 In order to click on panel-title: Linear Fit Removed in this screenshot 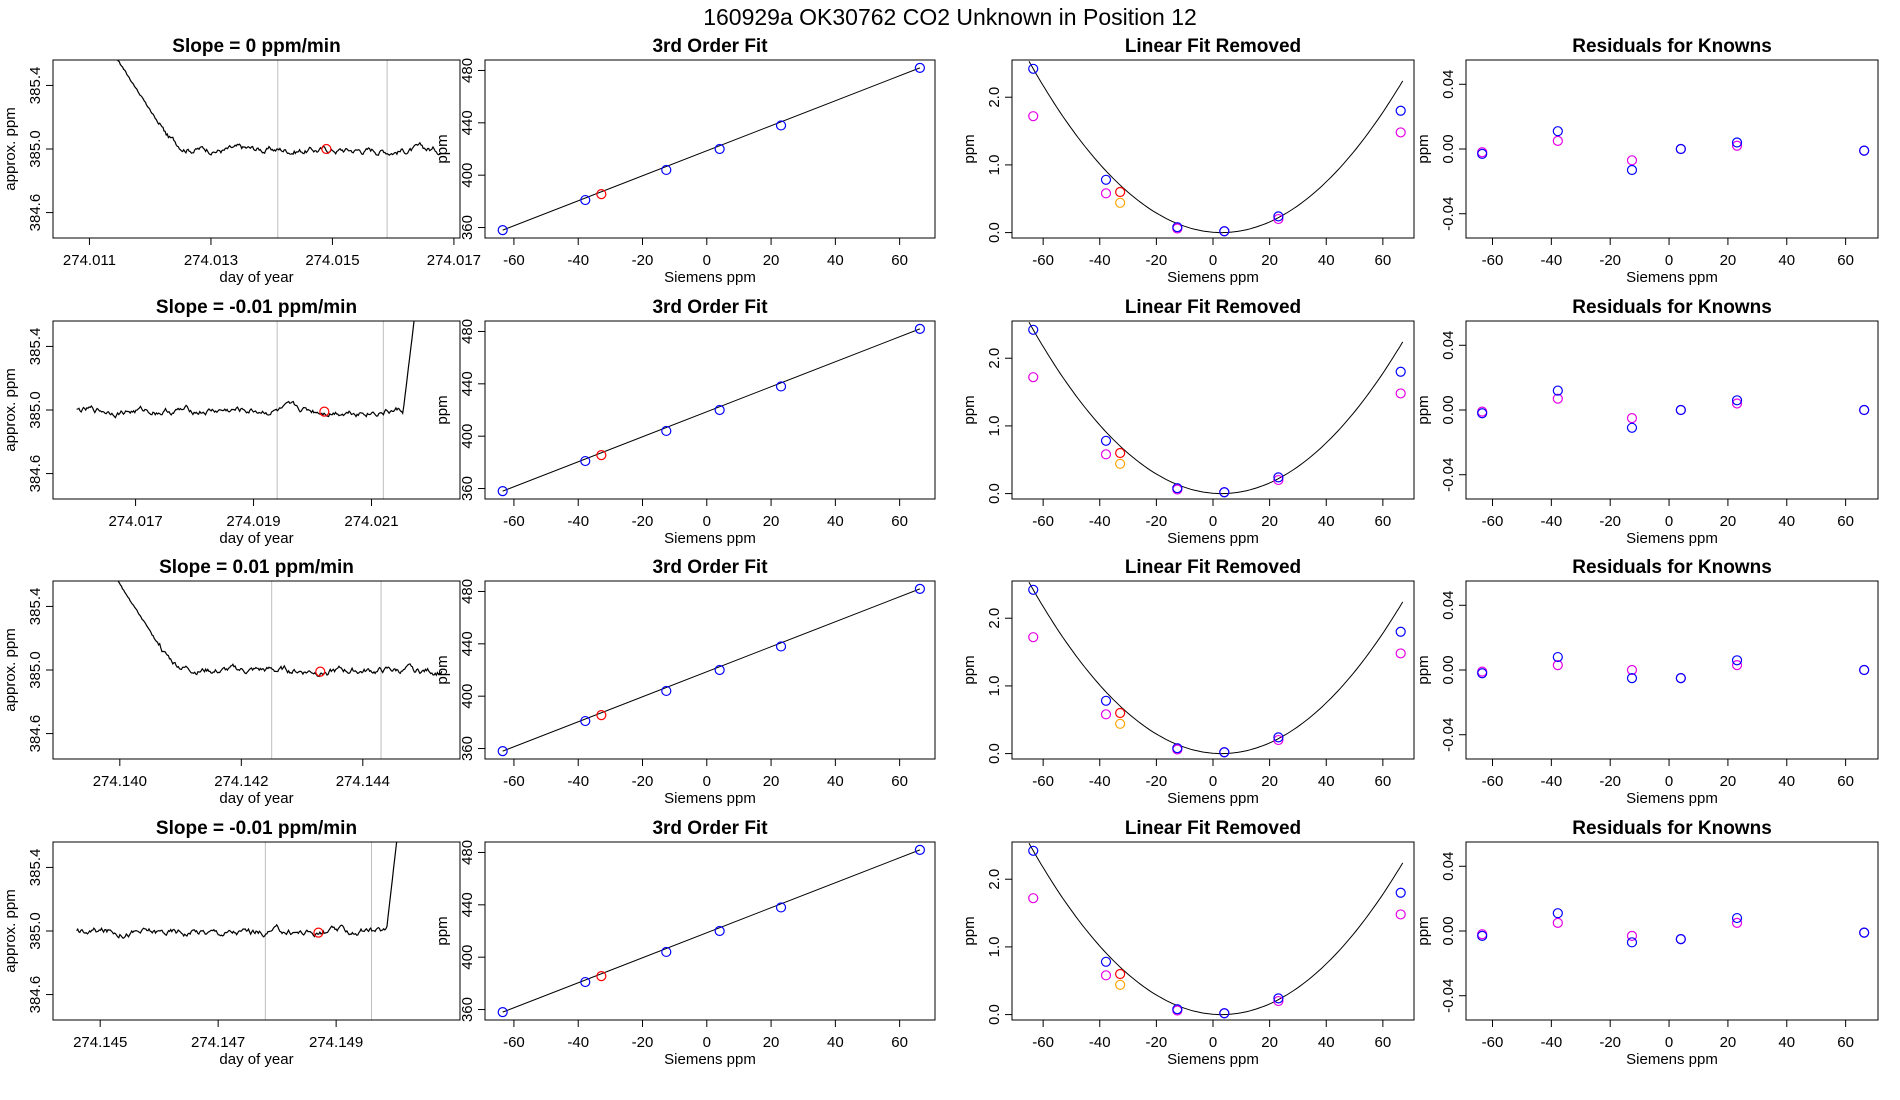, I will do `click(1213, 307)`.